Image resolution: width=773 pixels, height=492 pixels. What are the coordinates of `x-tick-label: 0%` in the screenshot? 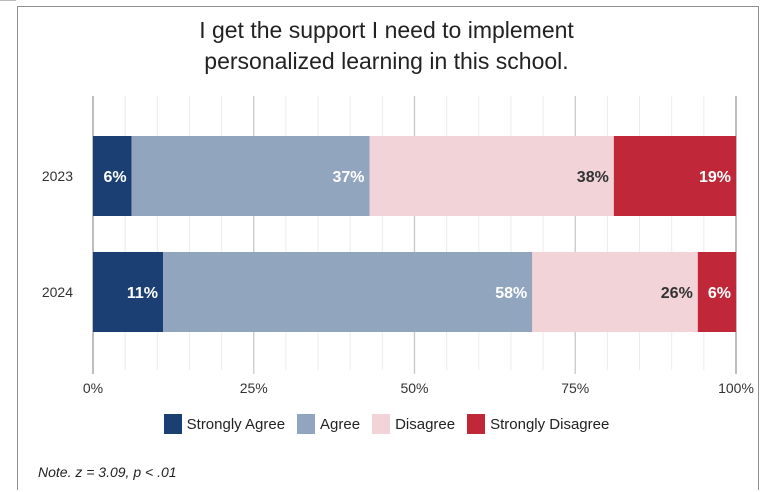 It's located at (93, 388).